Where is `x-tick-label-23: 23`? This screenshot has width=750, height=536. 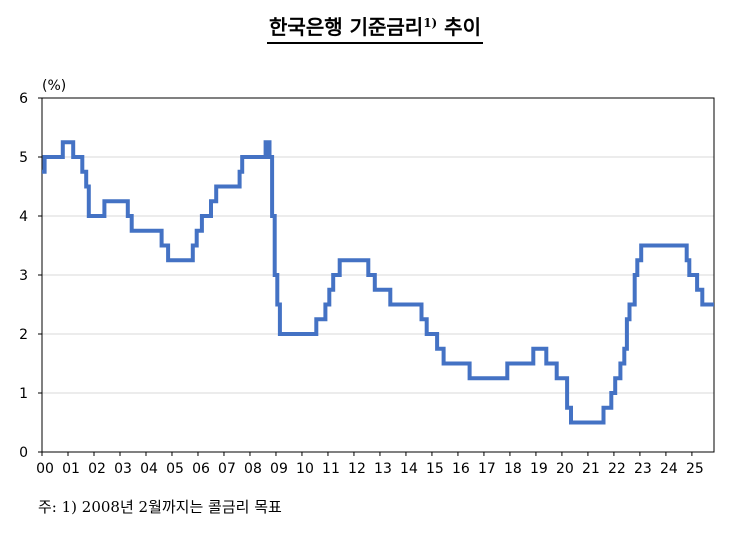
x-tick-label-23: 23 is located at coordinates (643, 469).